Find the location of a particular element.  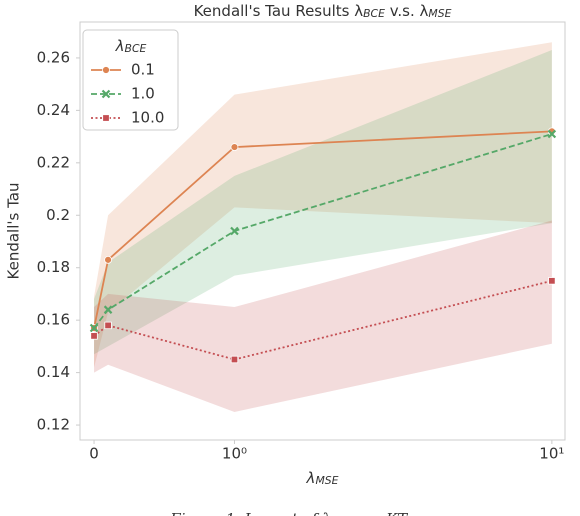

legend-title-part: λ is located at coordinates (120, 46).